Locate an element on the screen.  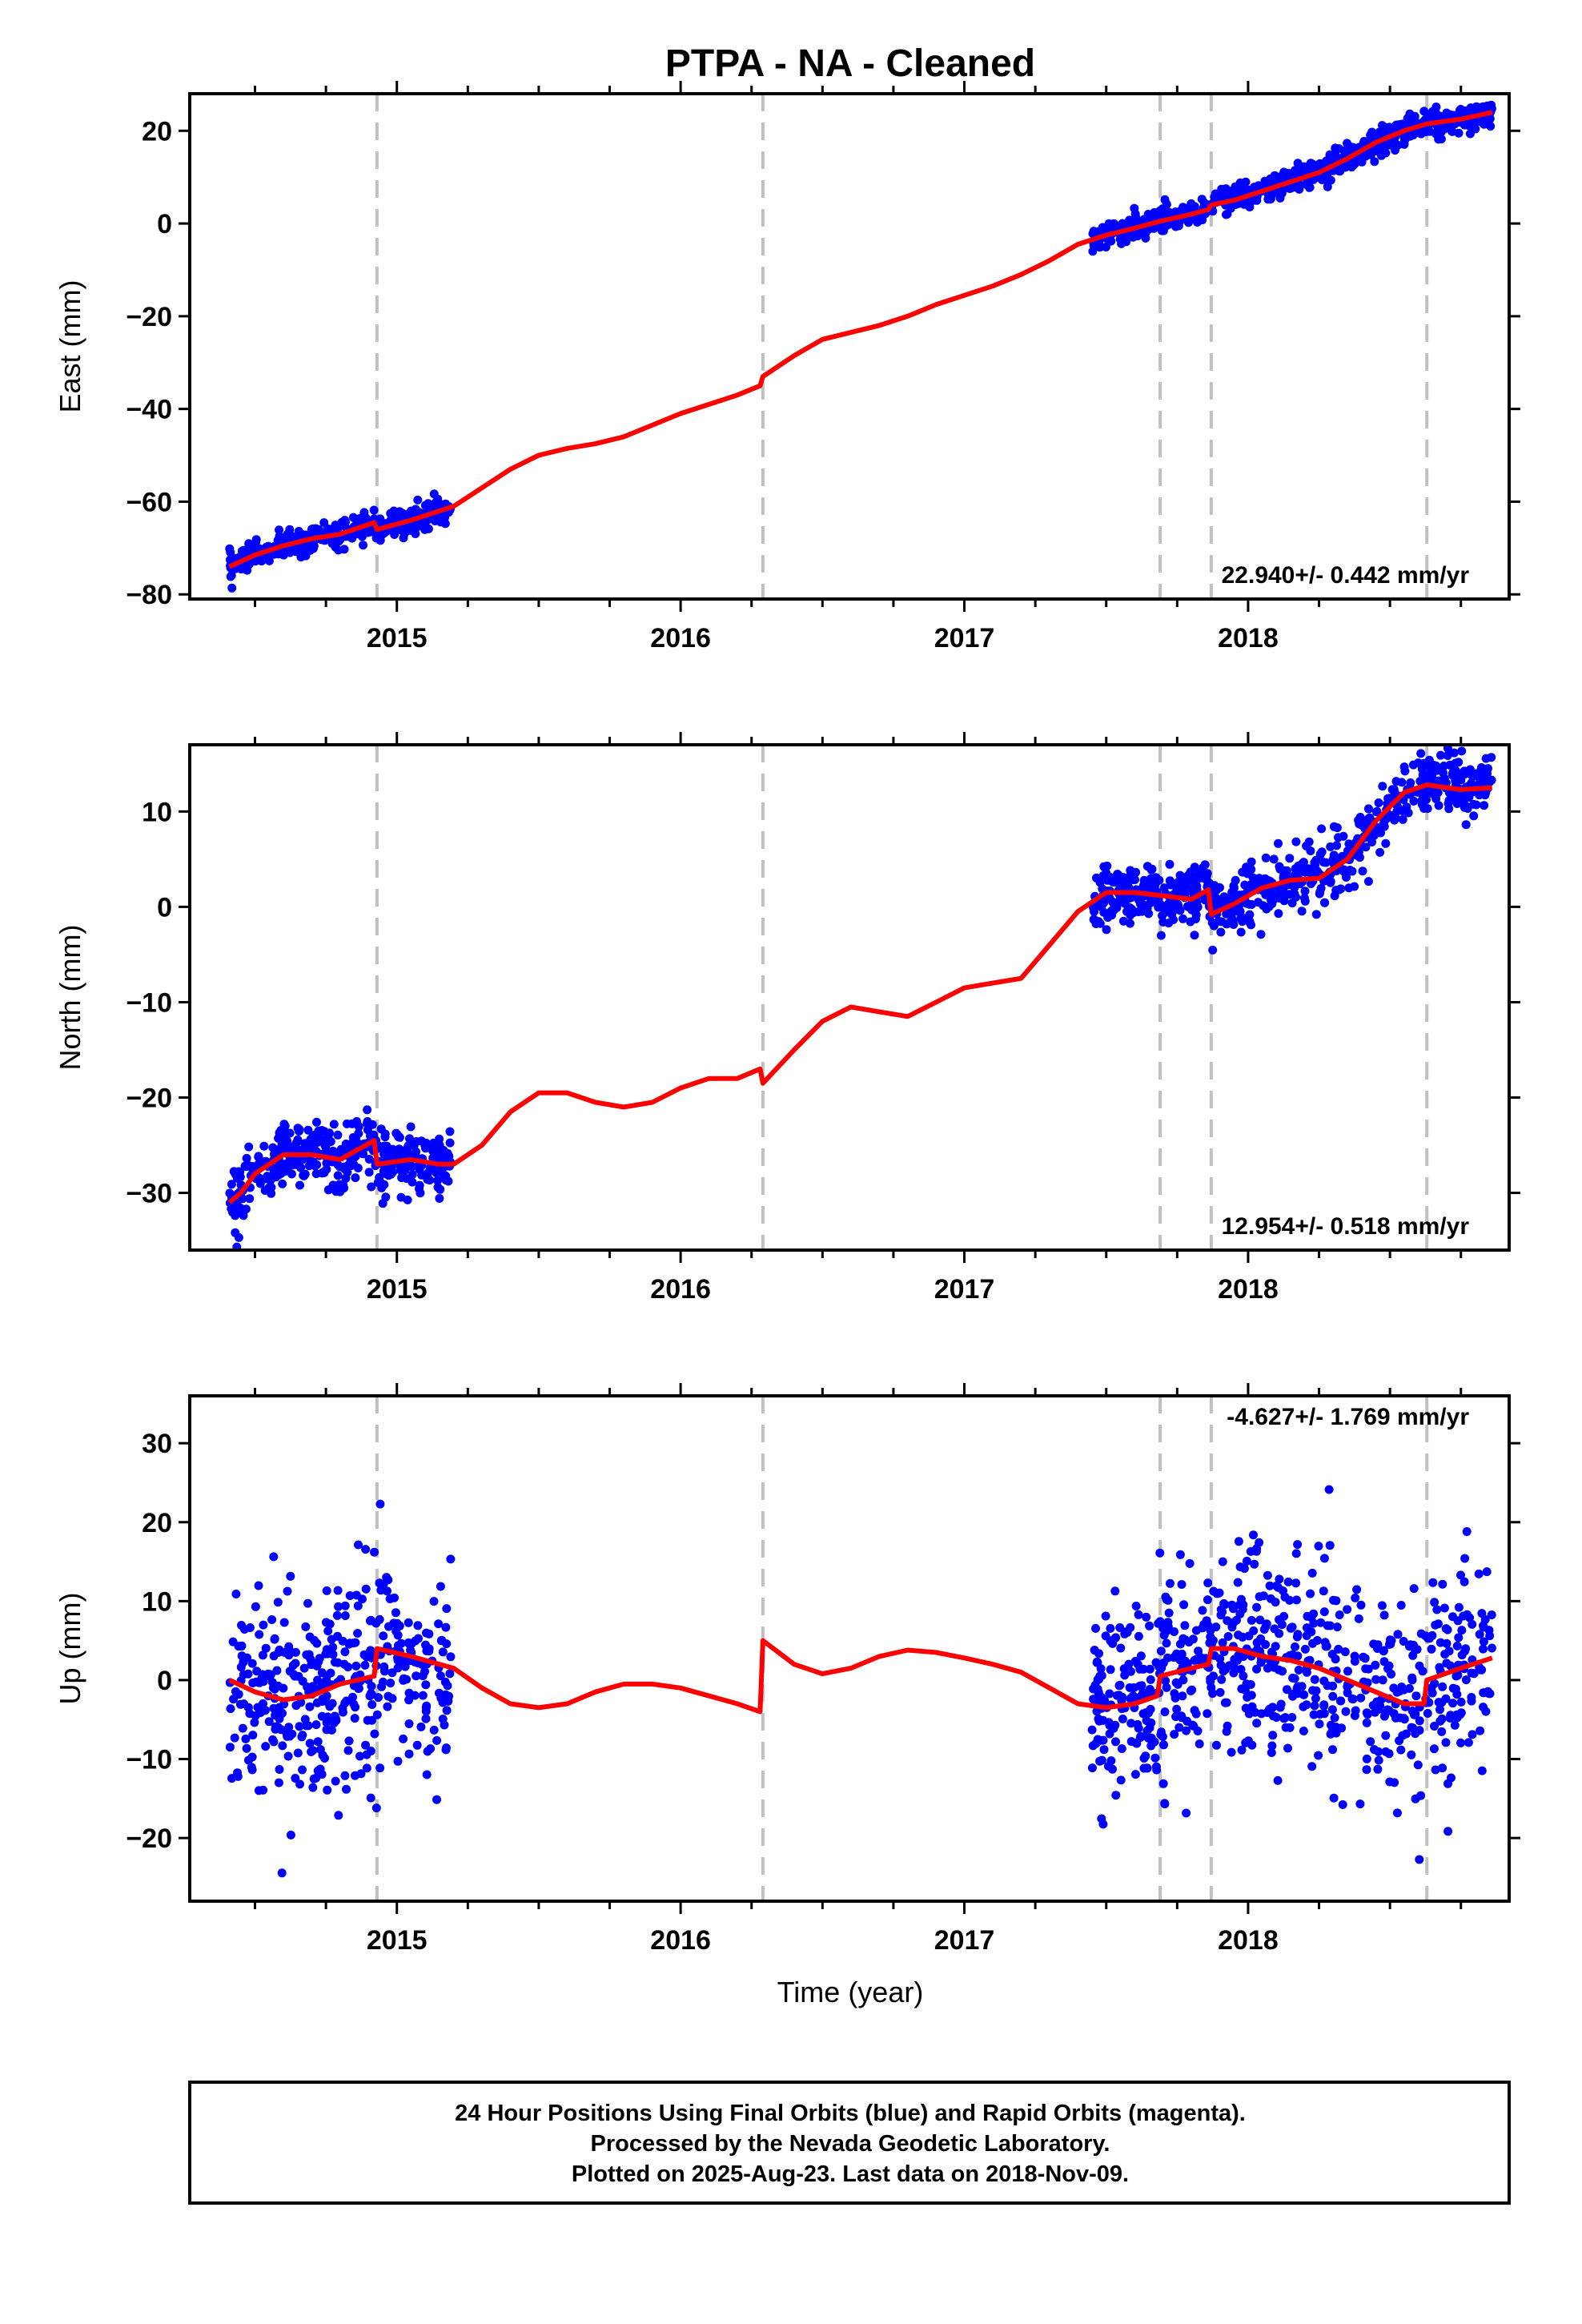
x-tick-label: 2015 is located at coordinates (397, 638).